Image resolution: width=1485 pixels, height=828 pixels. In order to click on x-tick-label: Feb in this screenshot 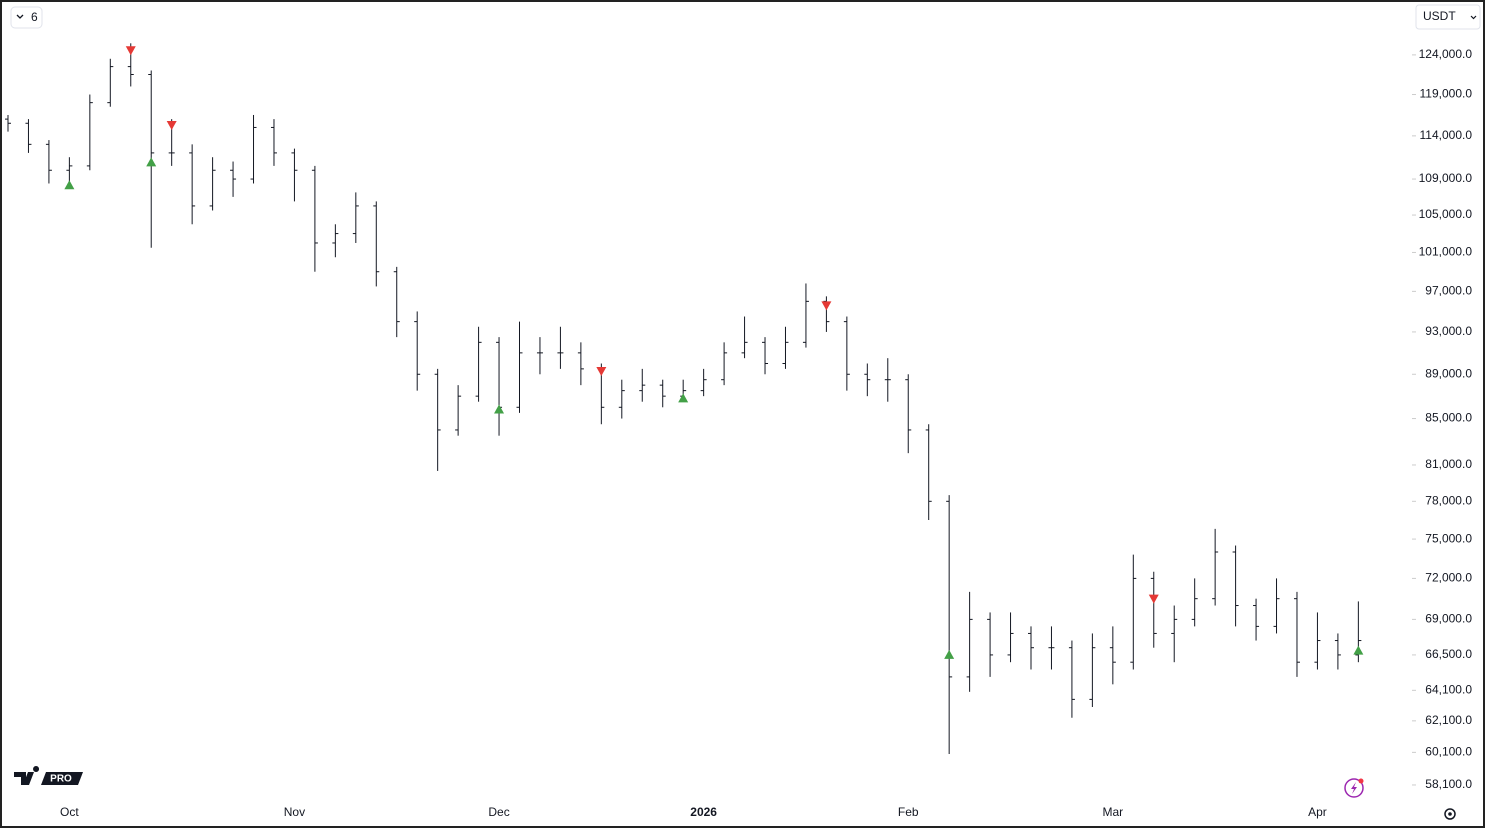, I will do `click(908, 812)`.